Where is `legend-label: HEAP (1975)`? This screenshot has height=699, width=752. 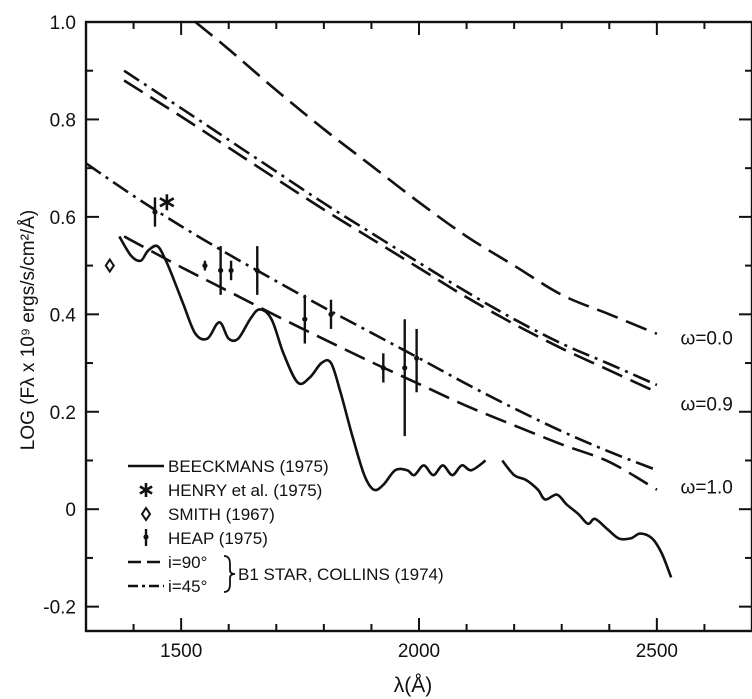 legend-label: HEAP (1975) is located at coordinates (218, 538).